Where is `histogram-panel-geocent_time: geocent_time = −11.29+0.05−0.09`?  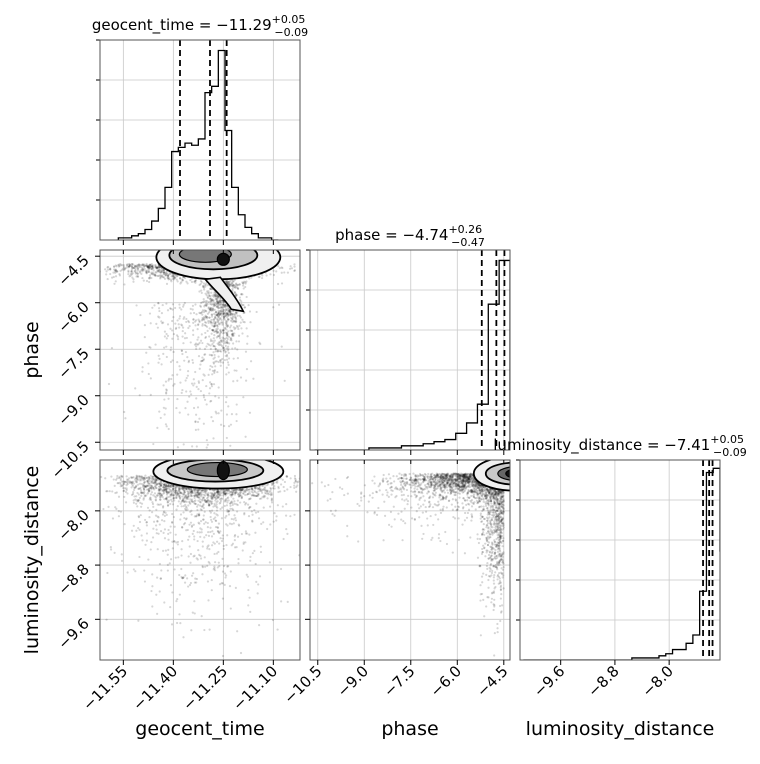 histogram-panel-geocent_time: geocent_time = −11.29+0.05−0.09 is located at coordinates (200, 129).